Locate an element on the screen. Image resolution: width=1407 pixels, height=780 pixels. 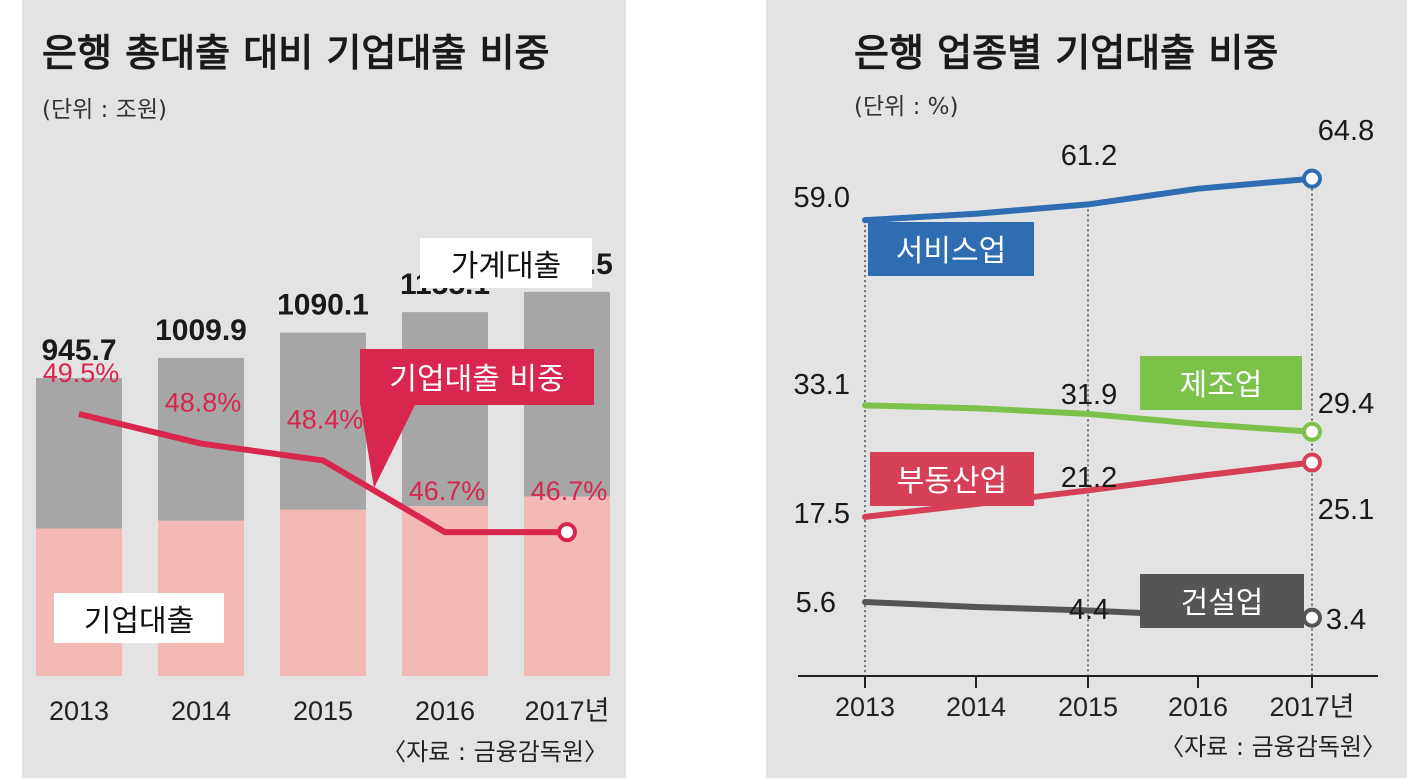
series-name-label: 제조업 is located at coordinates (1221, 385).